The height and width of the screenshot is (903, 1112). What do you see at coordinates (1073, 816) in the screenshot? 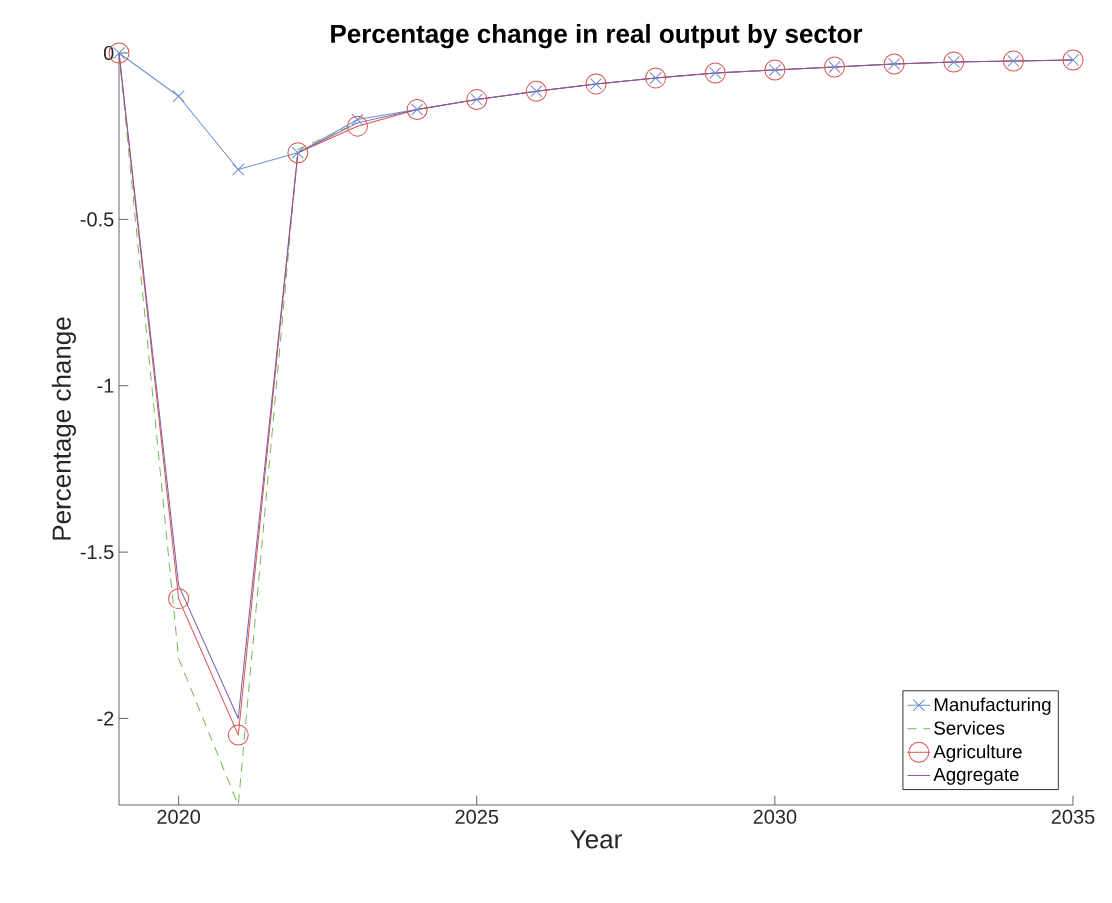
I see `x-tick-label: 2035` at bounding box center [1073, 816].